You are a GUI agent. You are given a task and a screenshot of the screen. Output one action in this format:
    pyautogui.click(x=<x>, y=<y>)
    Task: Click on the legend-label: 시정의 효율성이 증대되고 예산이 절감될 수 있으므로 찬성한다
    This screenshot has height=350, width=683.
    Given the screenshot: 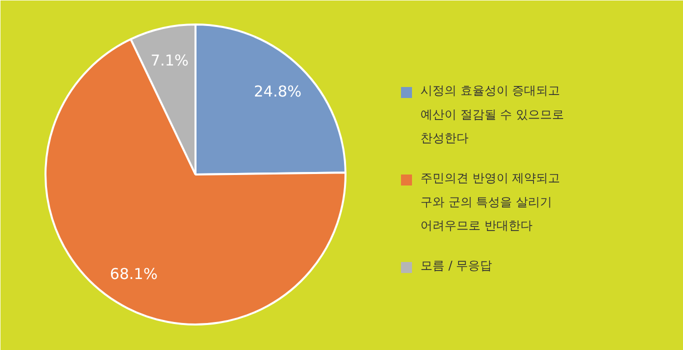 What is the action you would take?
    pyautogui.click(x=492, y=115)
    